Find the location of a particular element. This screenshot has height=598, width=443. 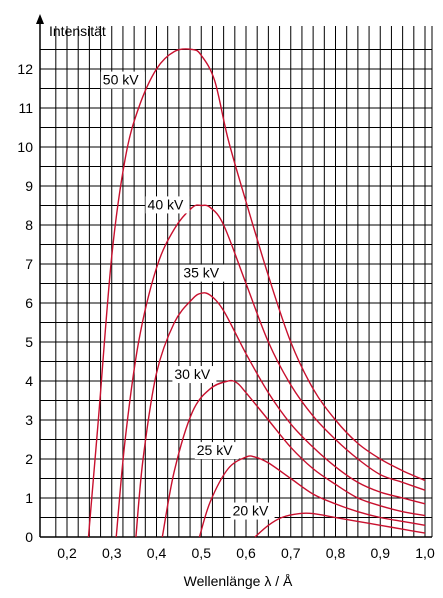

y-tick-label: 6 is located at coordinates (29, 303).